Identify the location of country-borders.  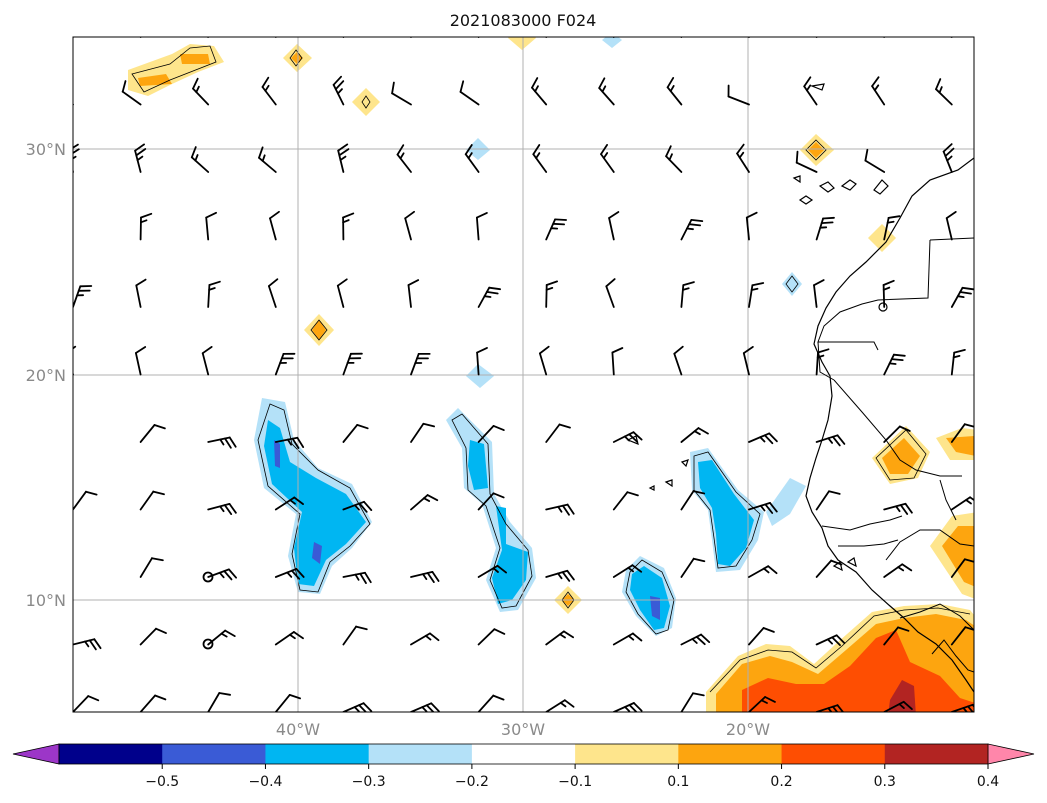
(895, 455).